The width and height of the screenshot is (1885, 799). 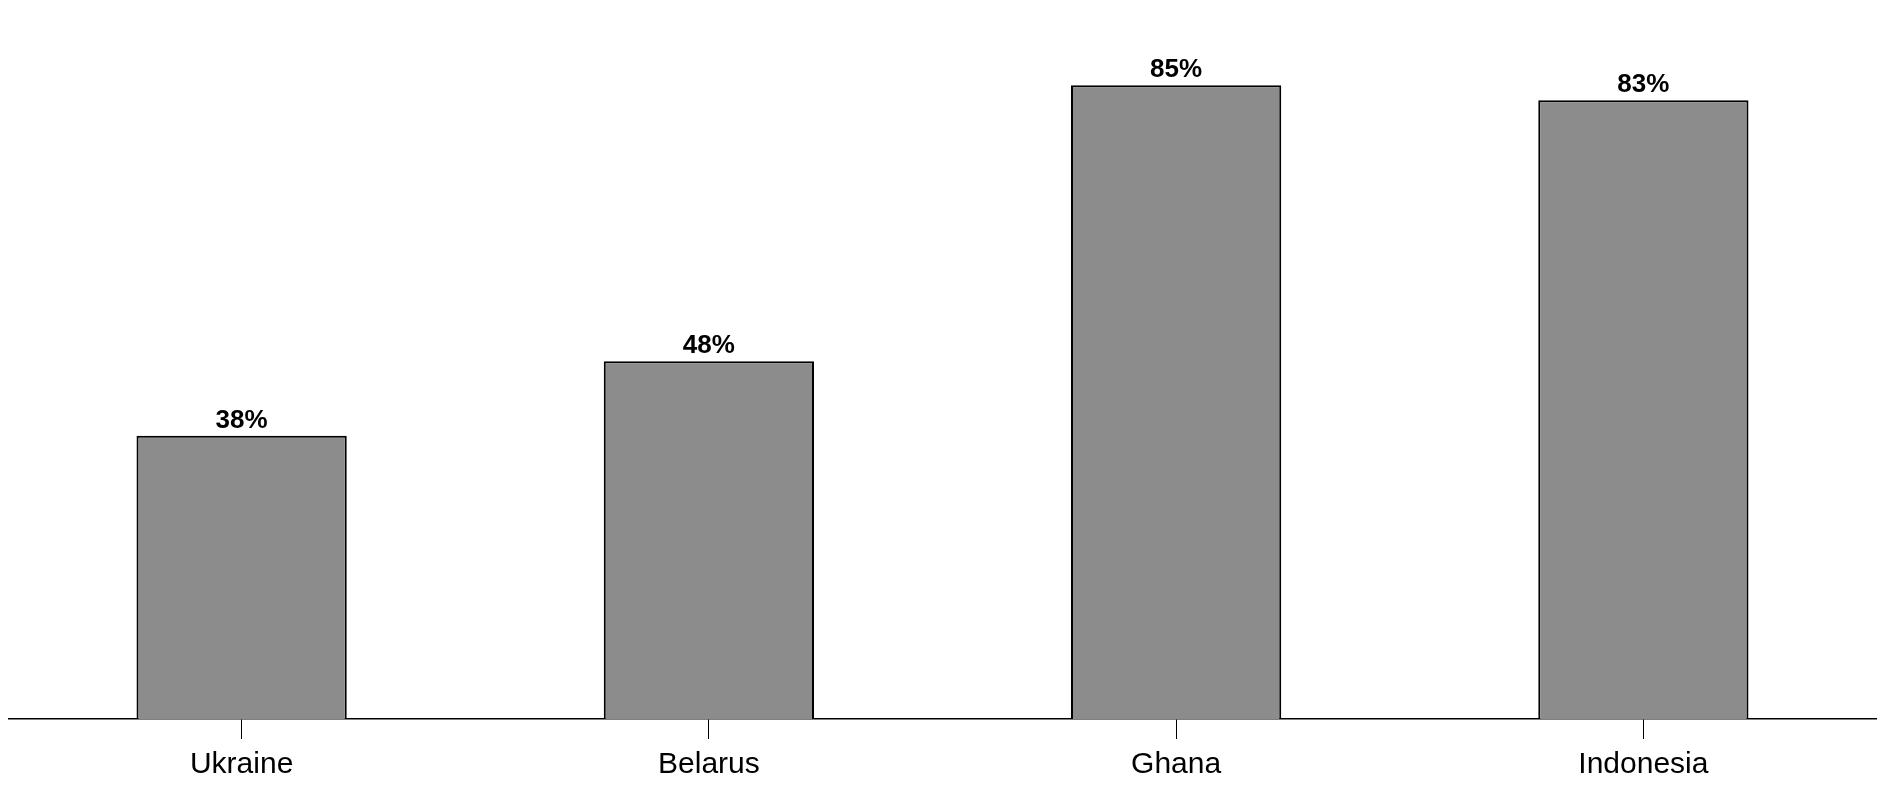 I want to click on data-label: 38%, so click(x=241, y=418).